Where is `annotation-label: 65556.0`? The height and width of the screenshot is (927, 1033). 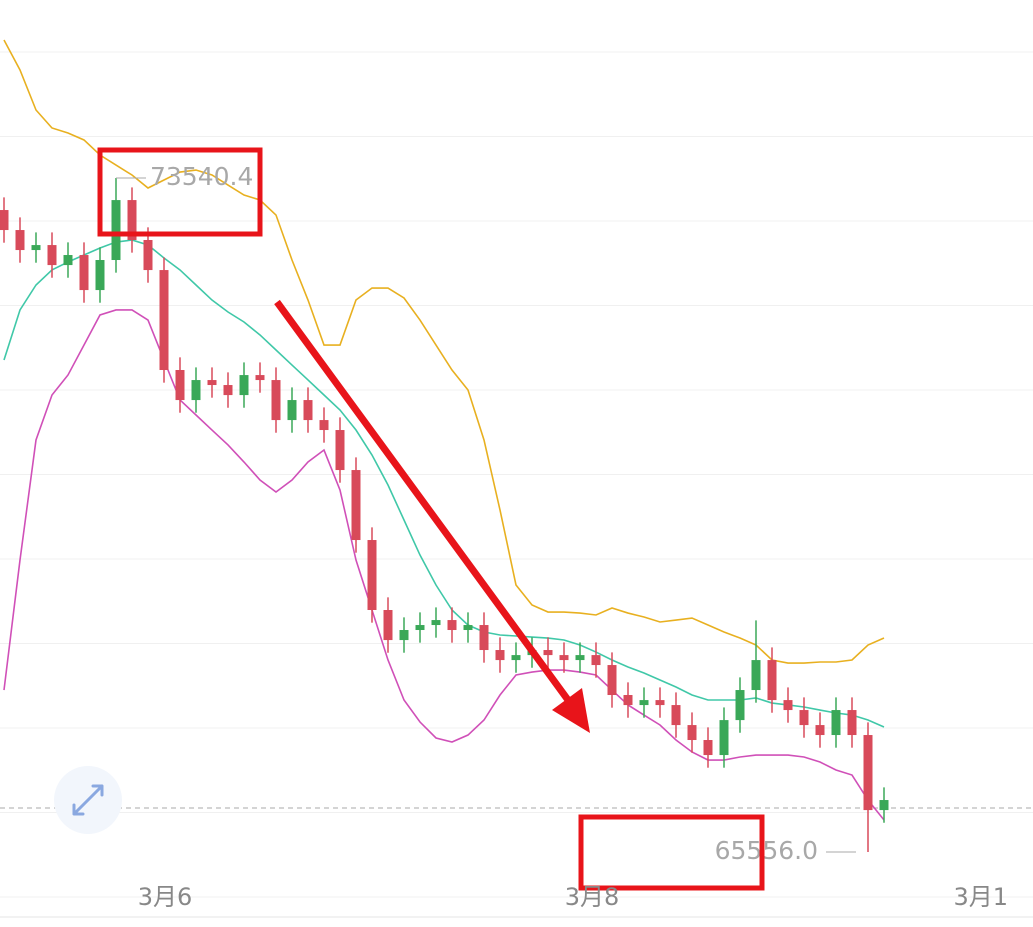
annotation-label: 65556.0 is located at coordinates (766, 850).